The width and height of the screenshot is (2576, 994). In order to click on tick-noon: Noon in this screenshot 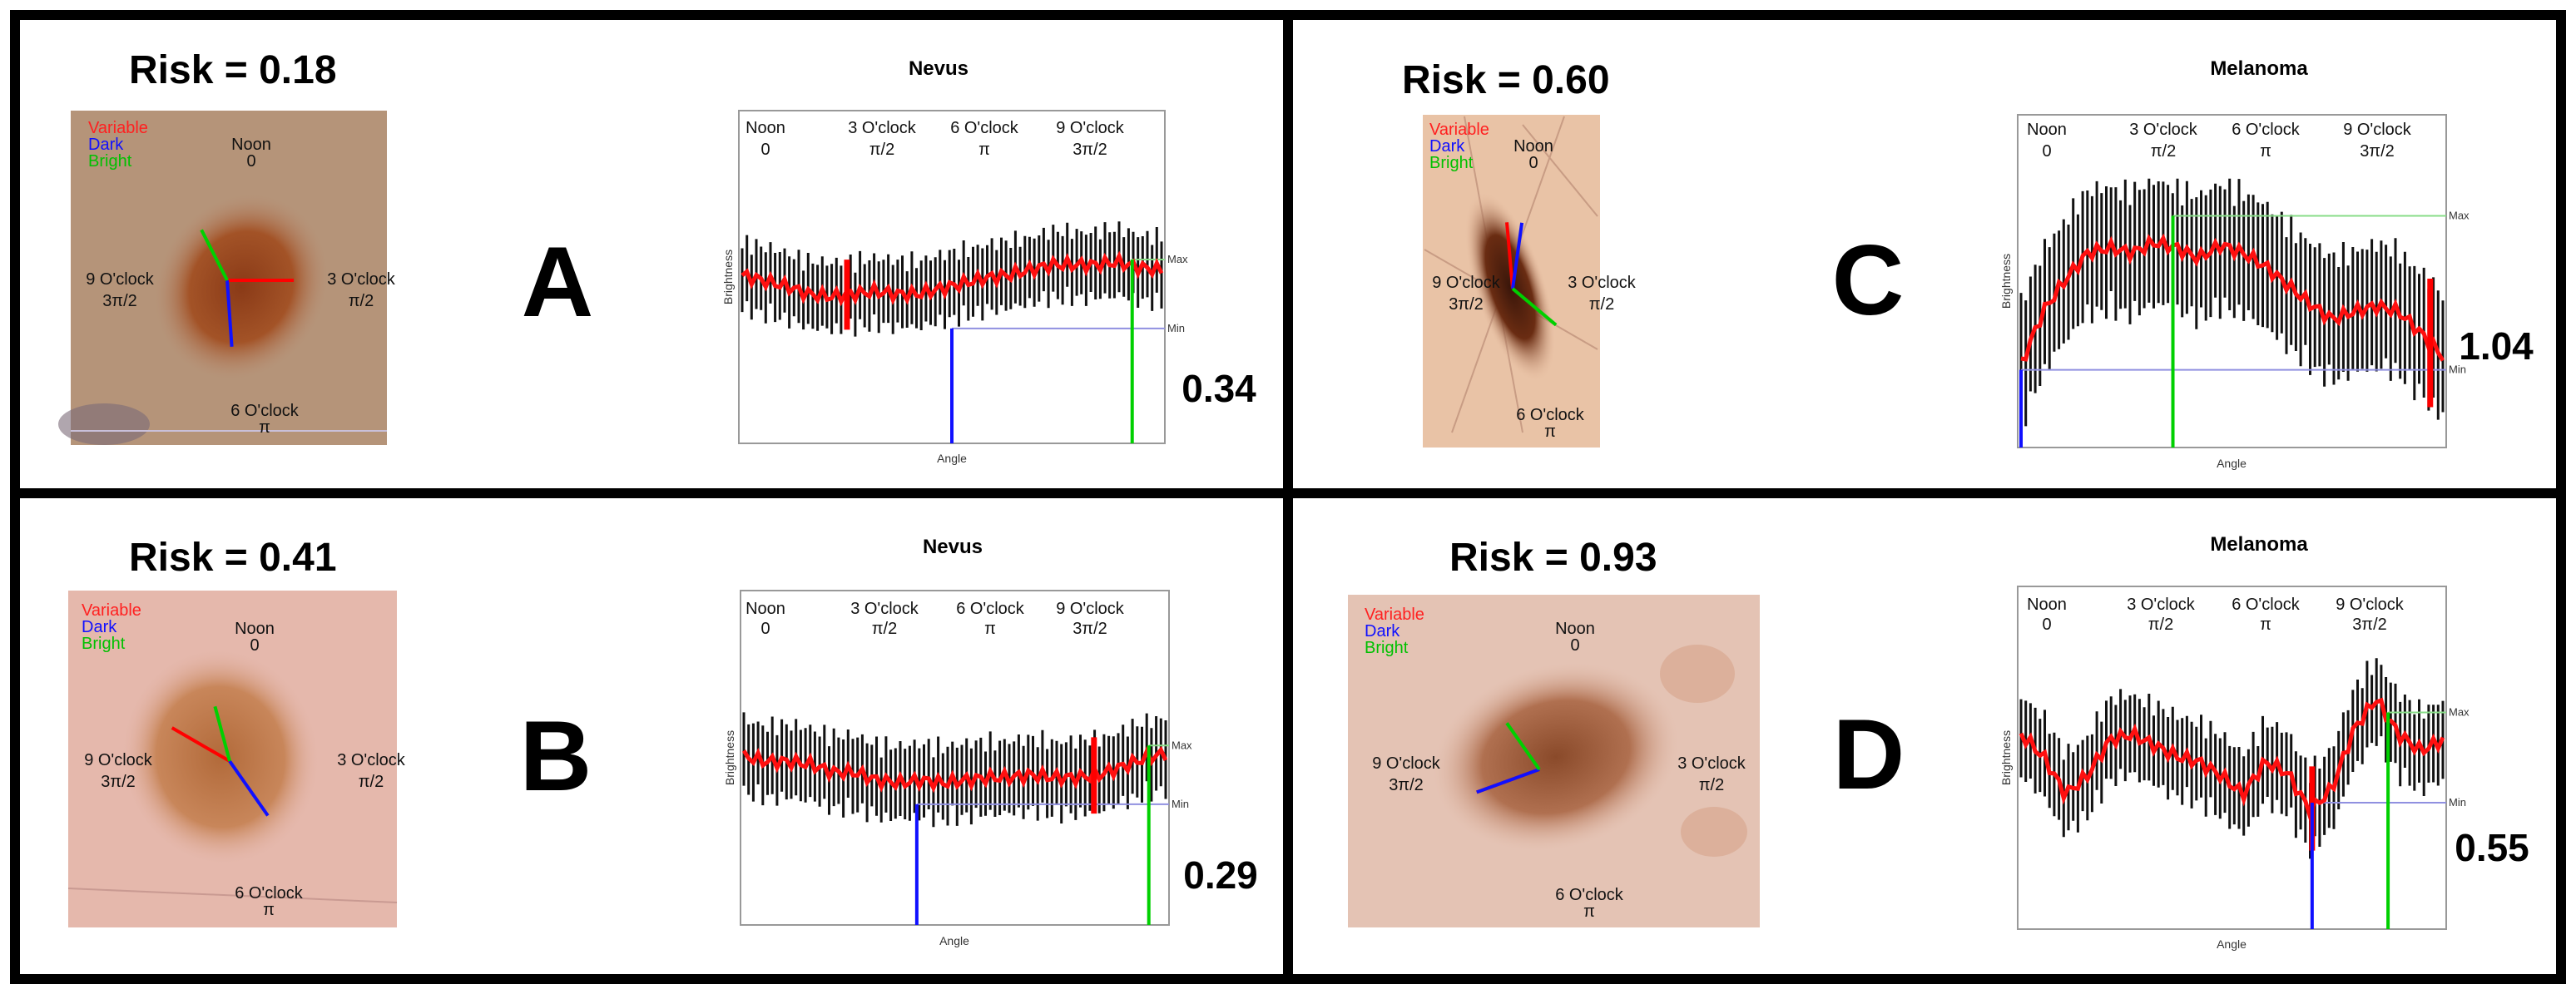, I will do `click(2047, 605)`.